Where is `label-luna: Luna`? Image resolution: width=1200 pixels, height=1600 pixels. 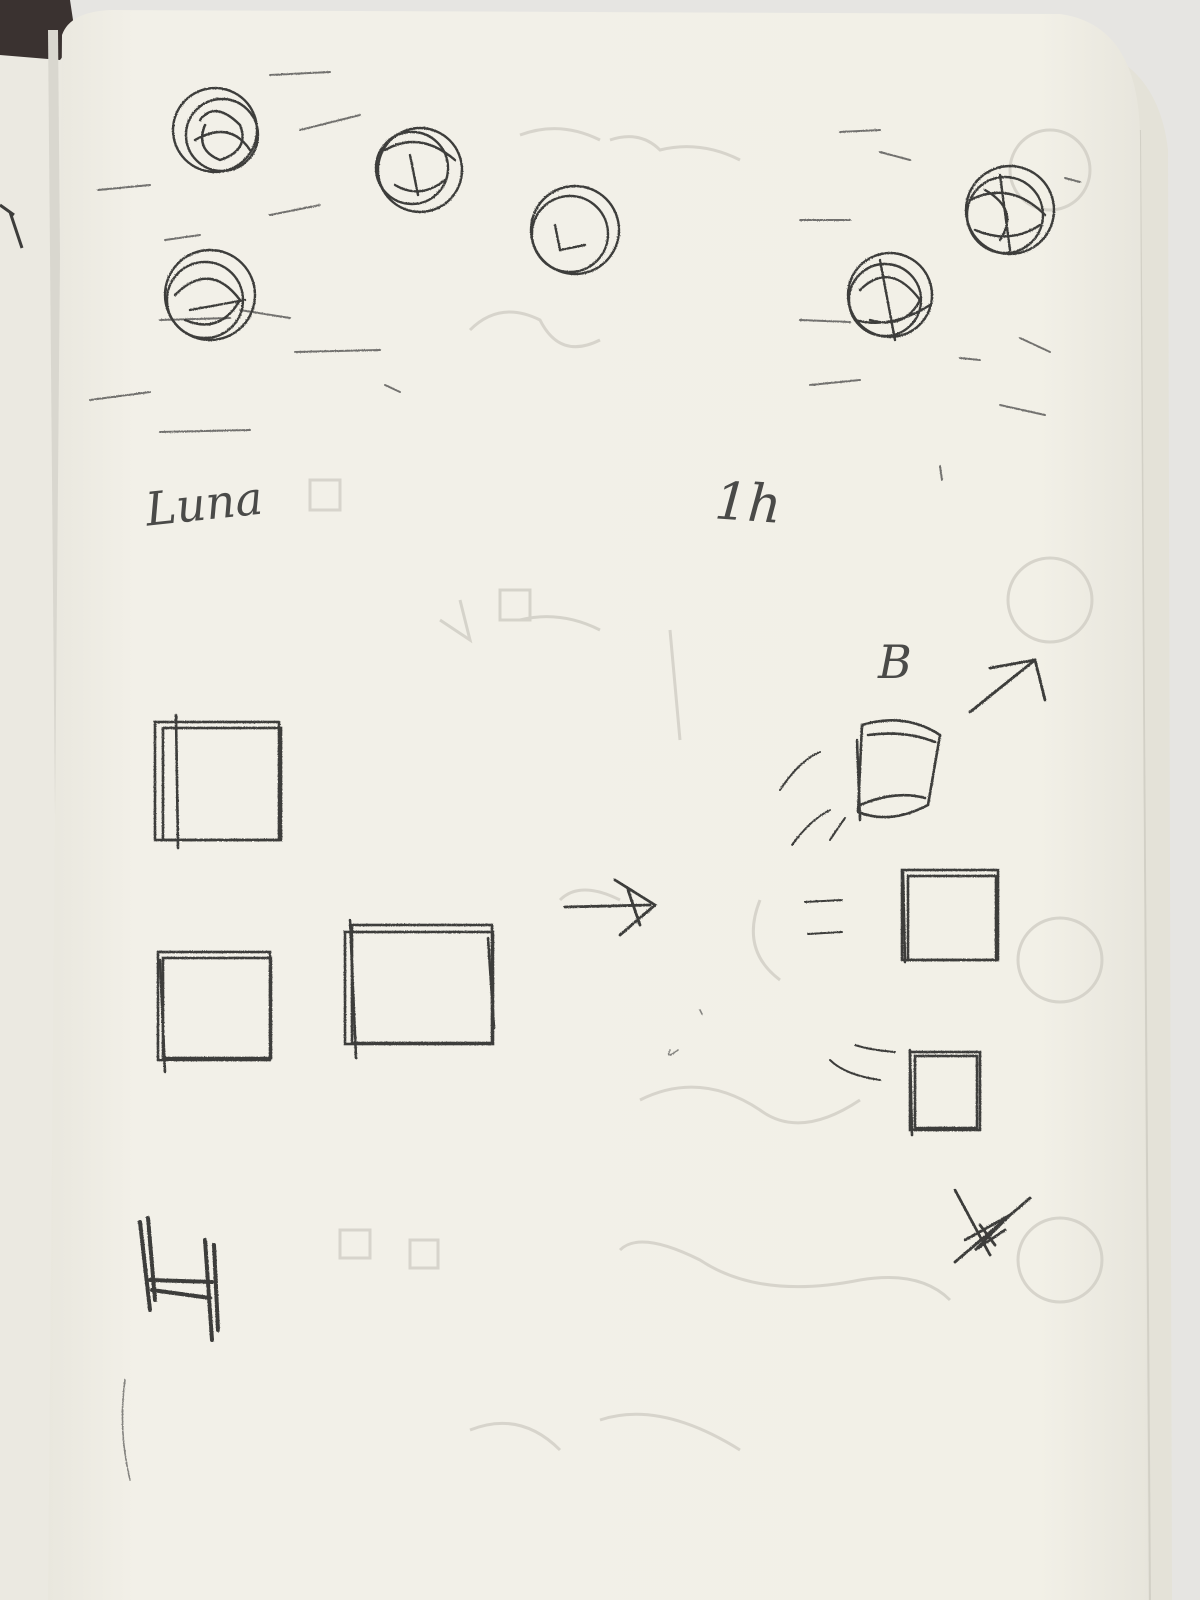
label-luna: Luna is located at coordinates (203, 504).